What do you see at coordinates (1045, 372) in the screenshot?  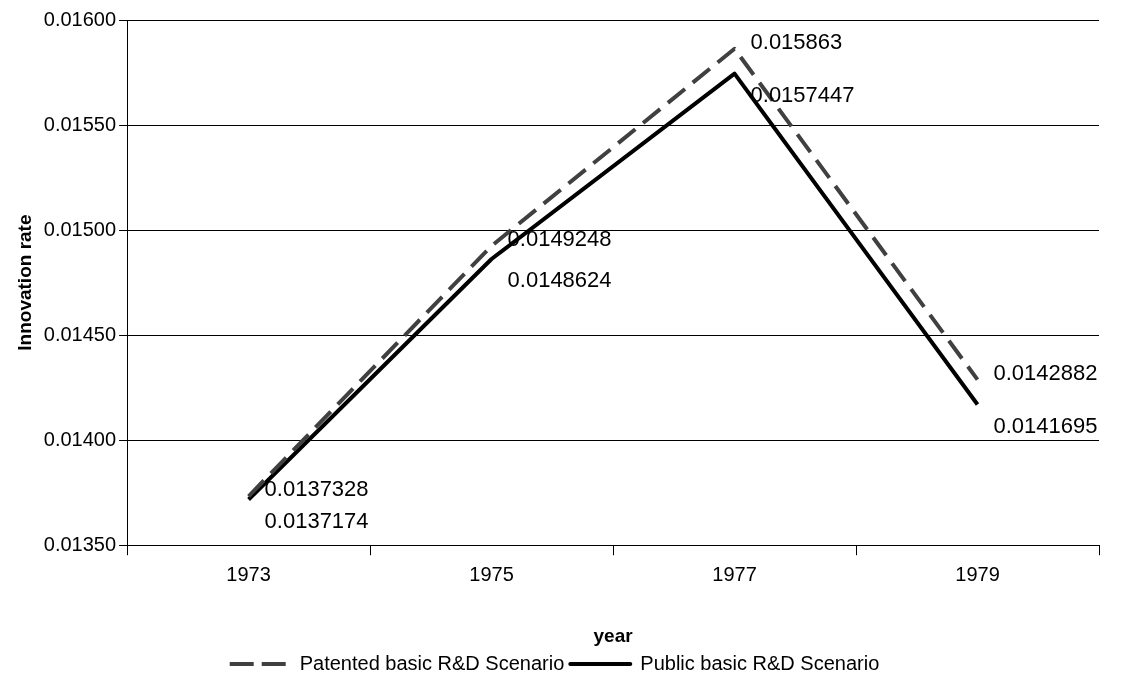 I see `data-label: 0.0142882` at bounding box center [1045, 372].